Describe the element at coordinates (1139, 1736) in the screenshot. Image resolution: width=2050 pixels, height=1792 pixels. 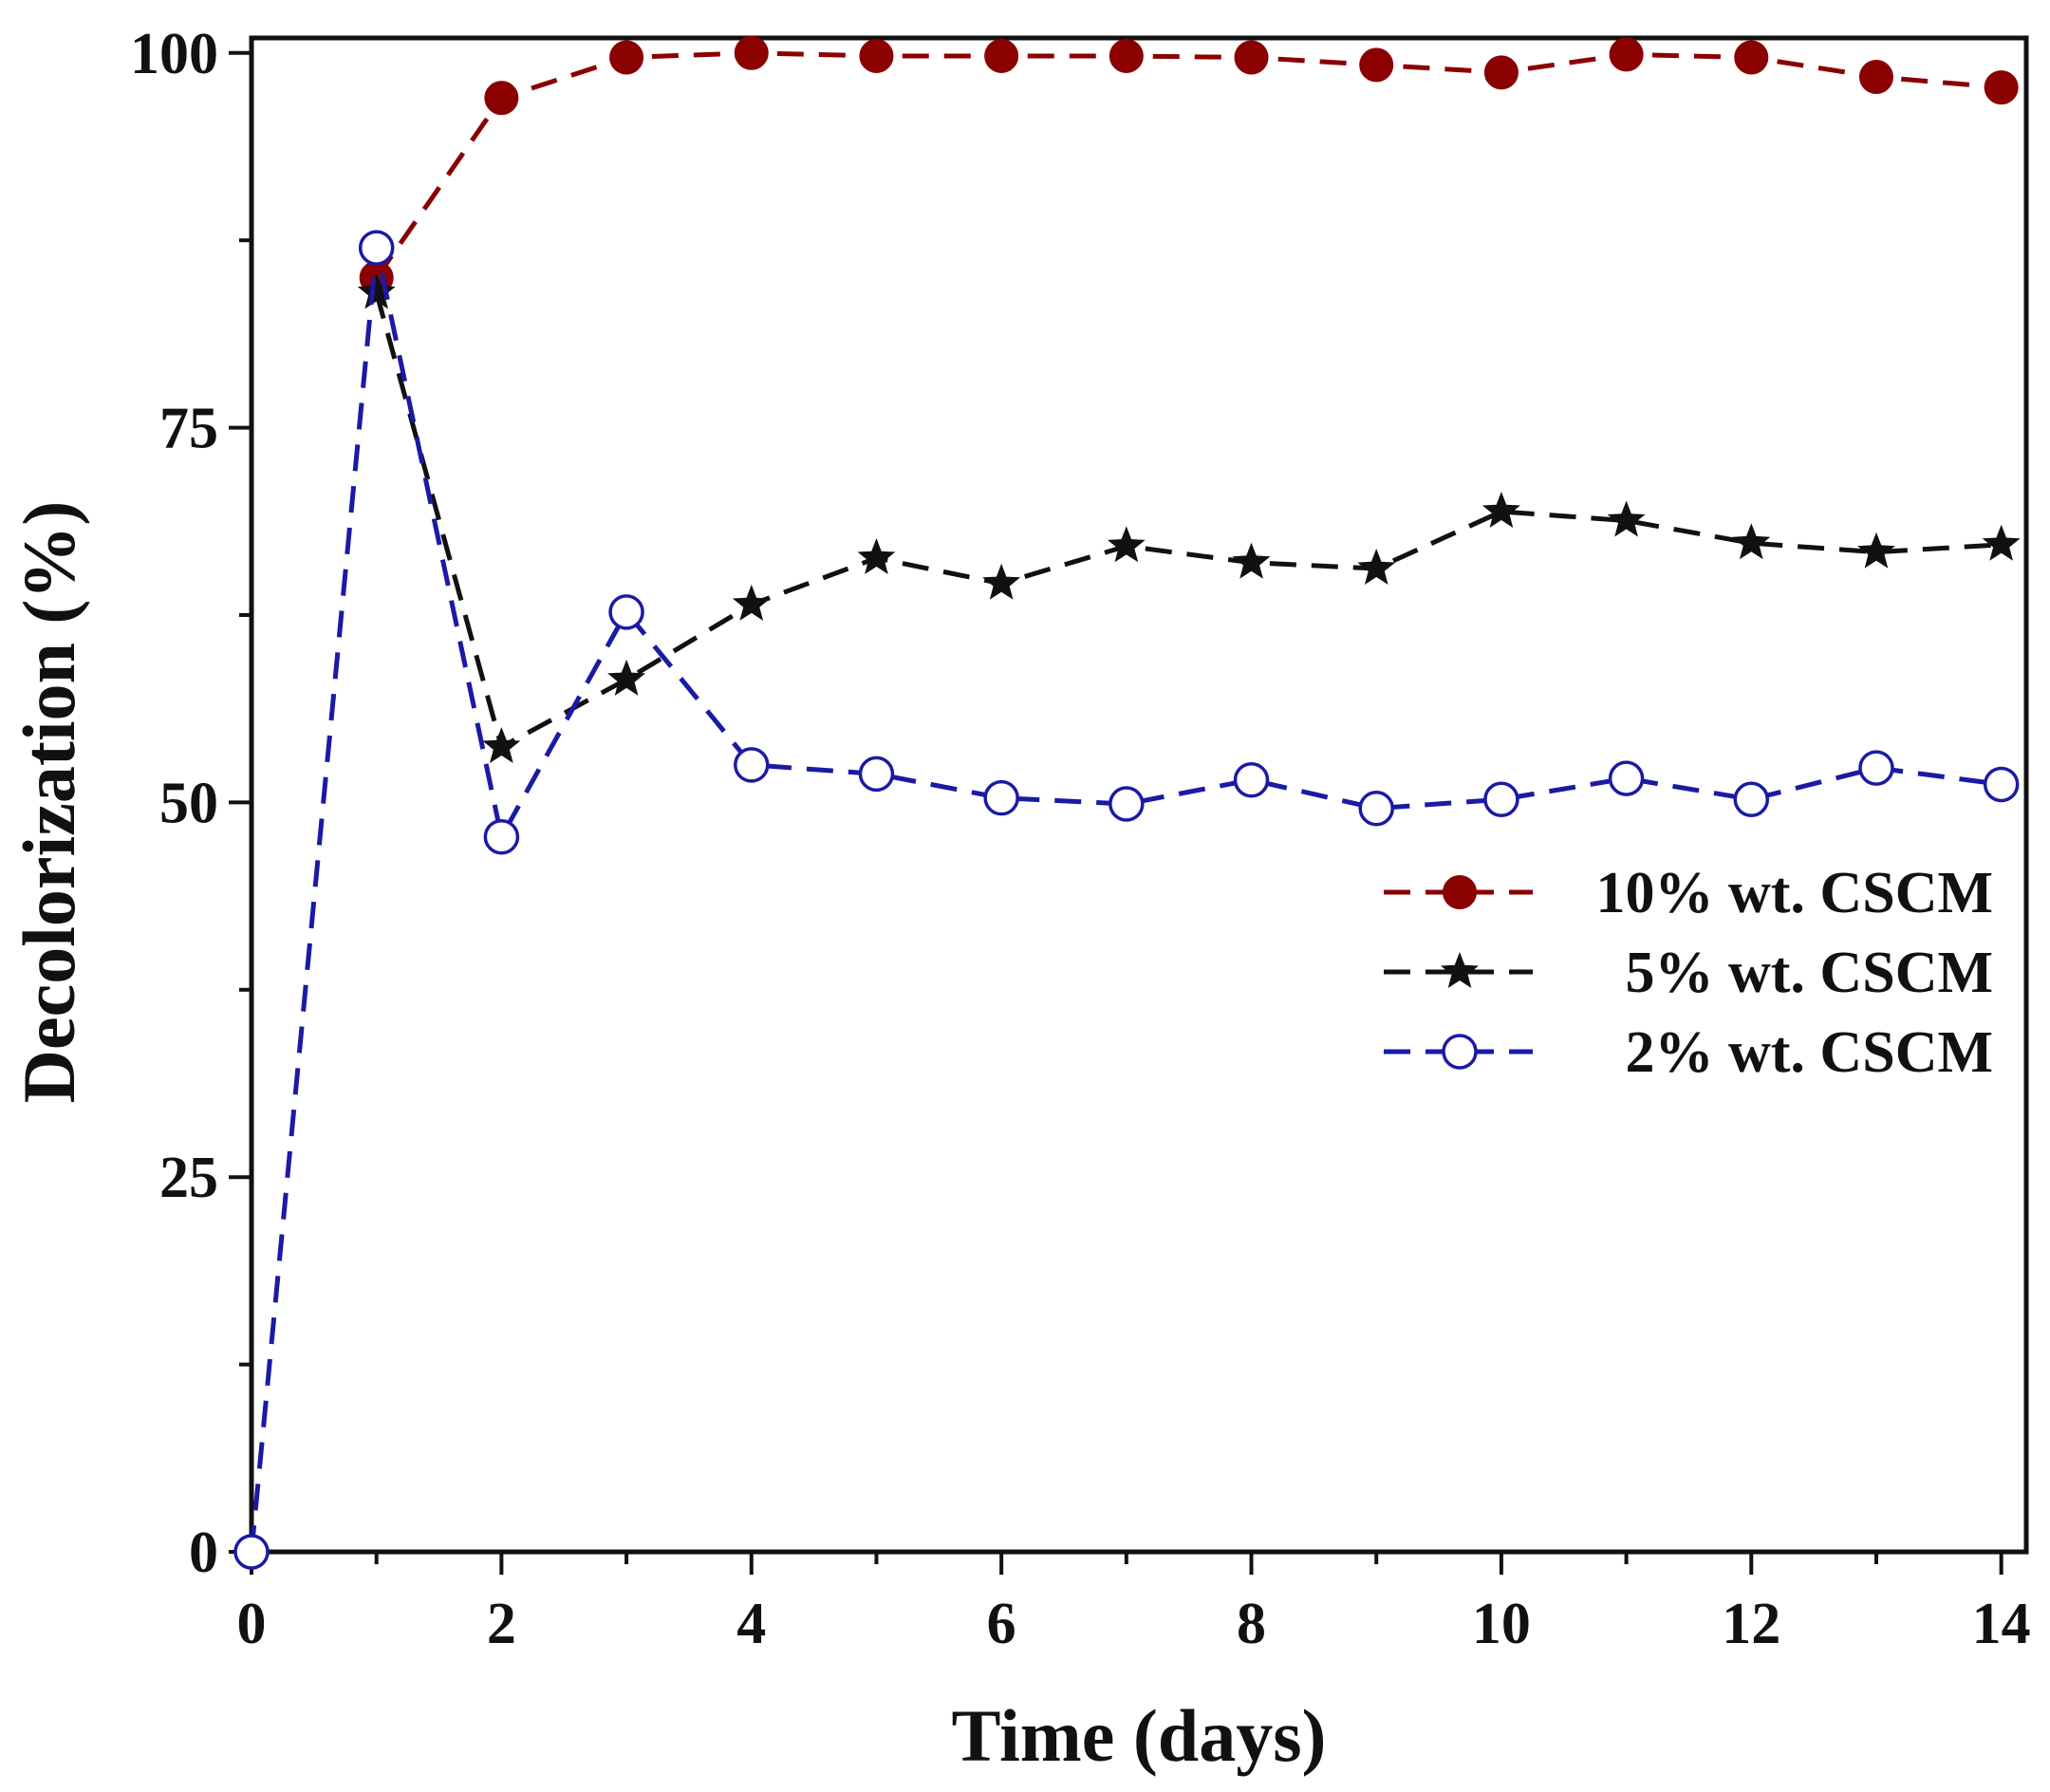
I see `x-axis-title: Time (days)` at that location.